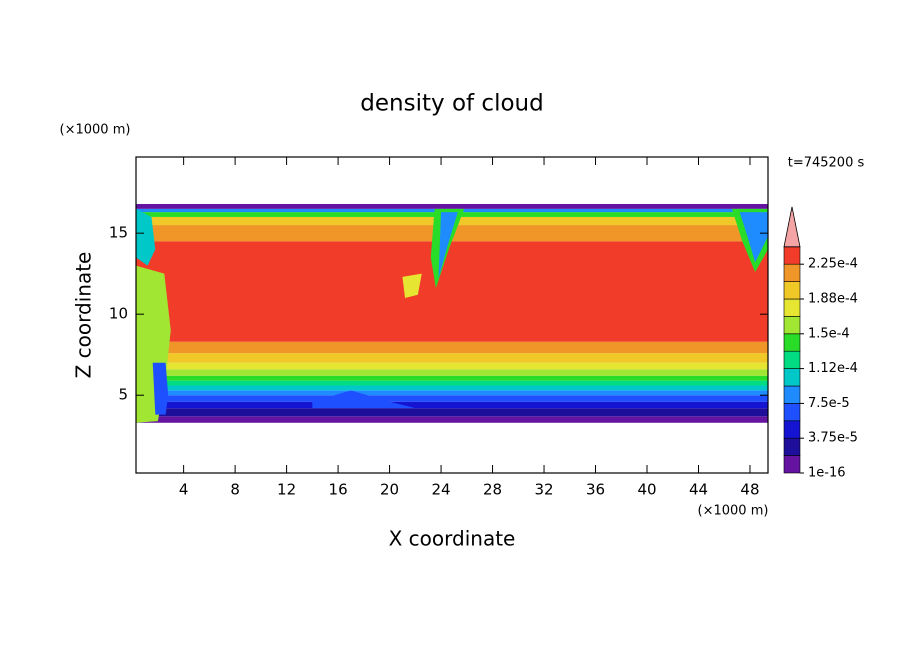 Image resolution: width=904 pixels, height=658 pixels. What do you see at coordinates (452, 539) in the screenshot?
I see `x-axis-label: X coordinate` at bounding box center [452, 539].